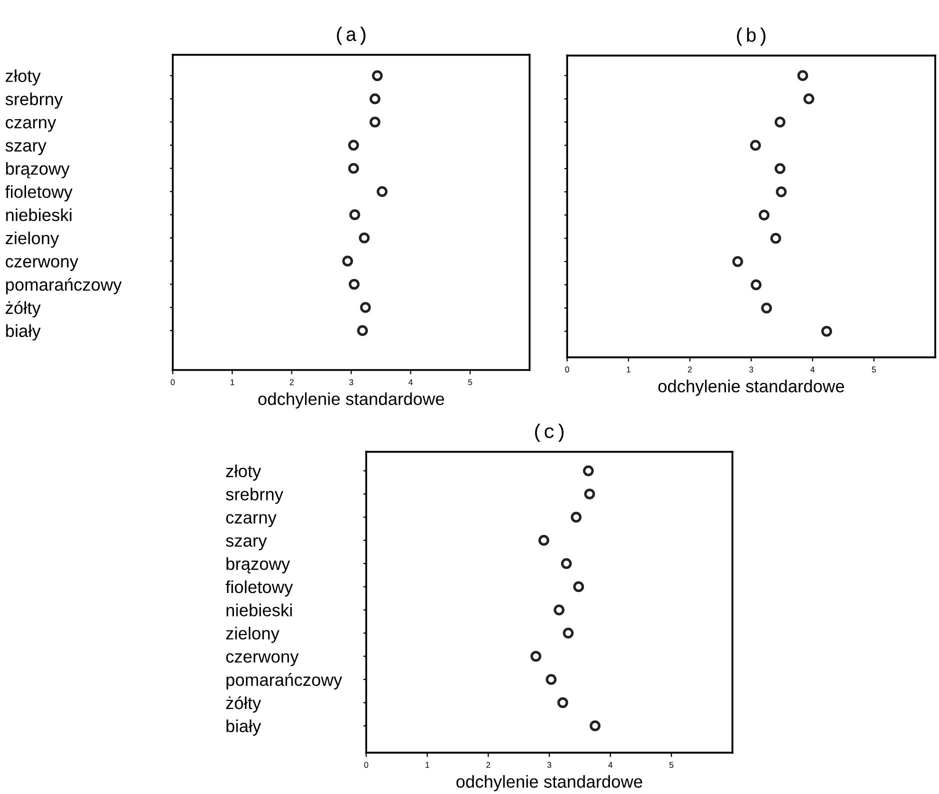 This screenshot has height=794, width=939. I want to click on chart-title: (b), so click(751, 37).